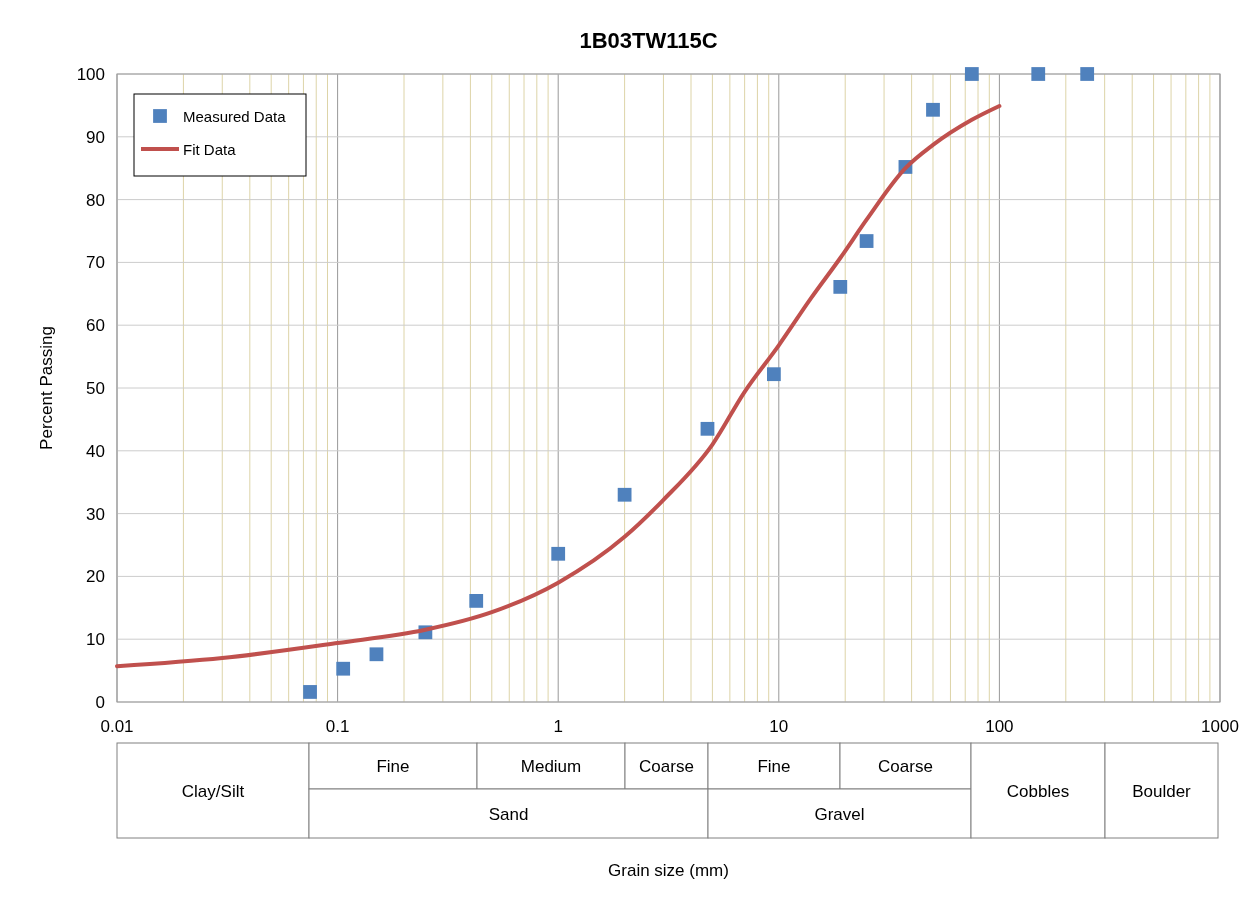 Image resolution: width=1255 pixels, height=909 pixels. I want to click on y-tick-label: 80, so click(95, 200).